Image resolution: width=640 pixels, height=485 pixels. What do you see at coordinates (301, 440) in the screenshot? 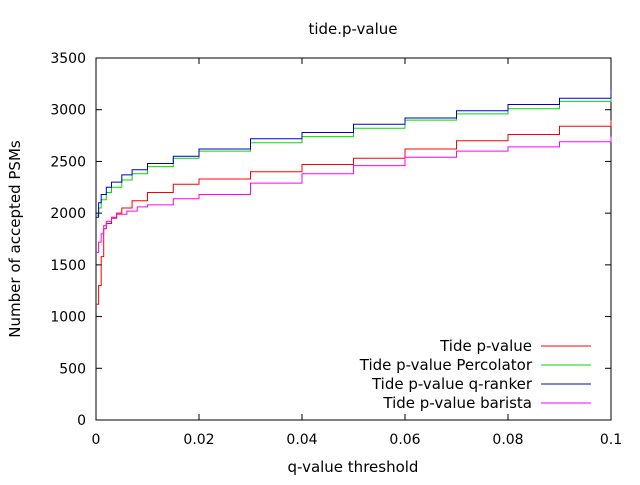
I see `x-tick-label: 0.04` at bounding box center [301, 440].